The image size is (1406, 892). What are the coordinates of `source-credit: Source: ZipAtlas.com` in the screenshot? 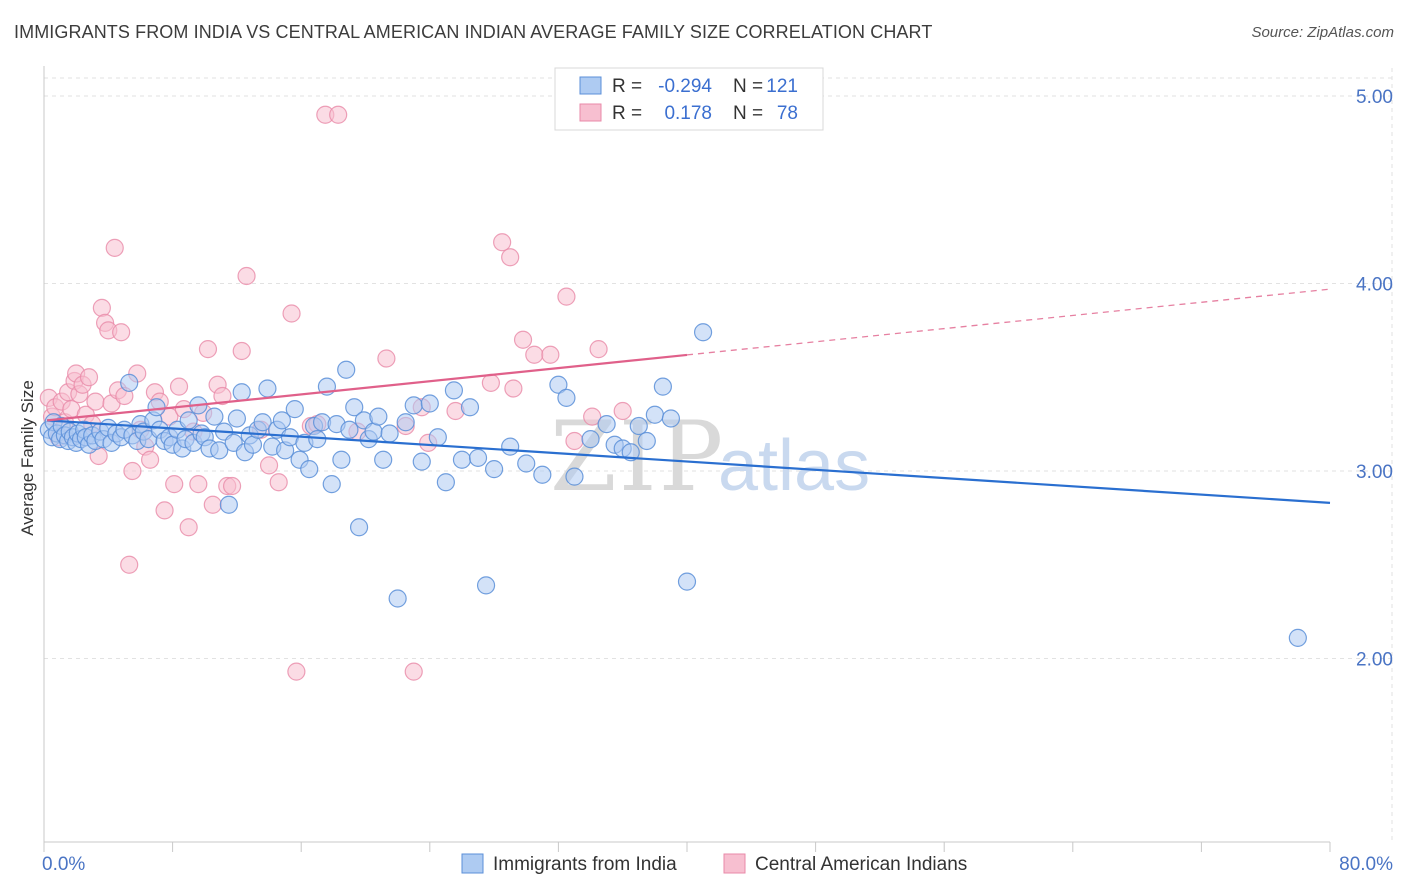 It's located at (1322, 32).